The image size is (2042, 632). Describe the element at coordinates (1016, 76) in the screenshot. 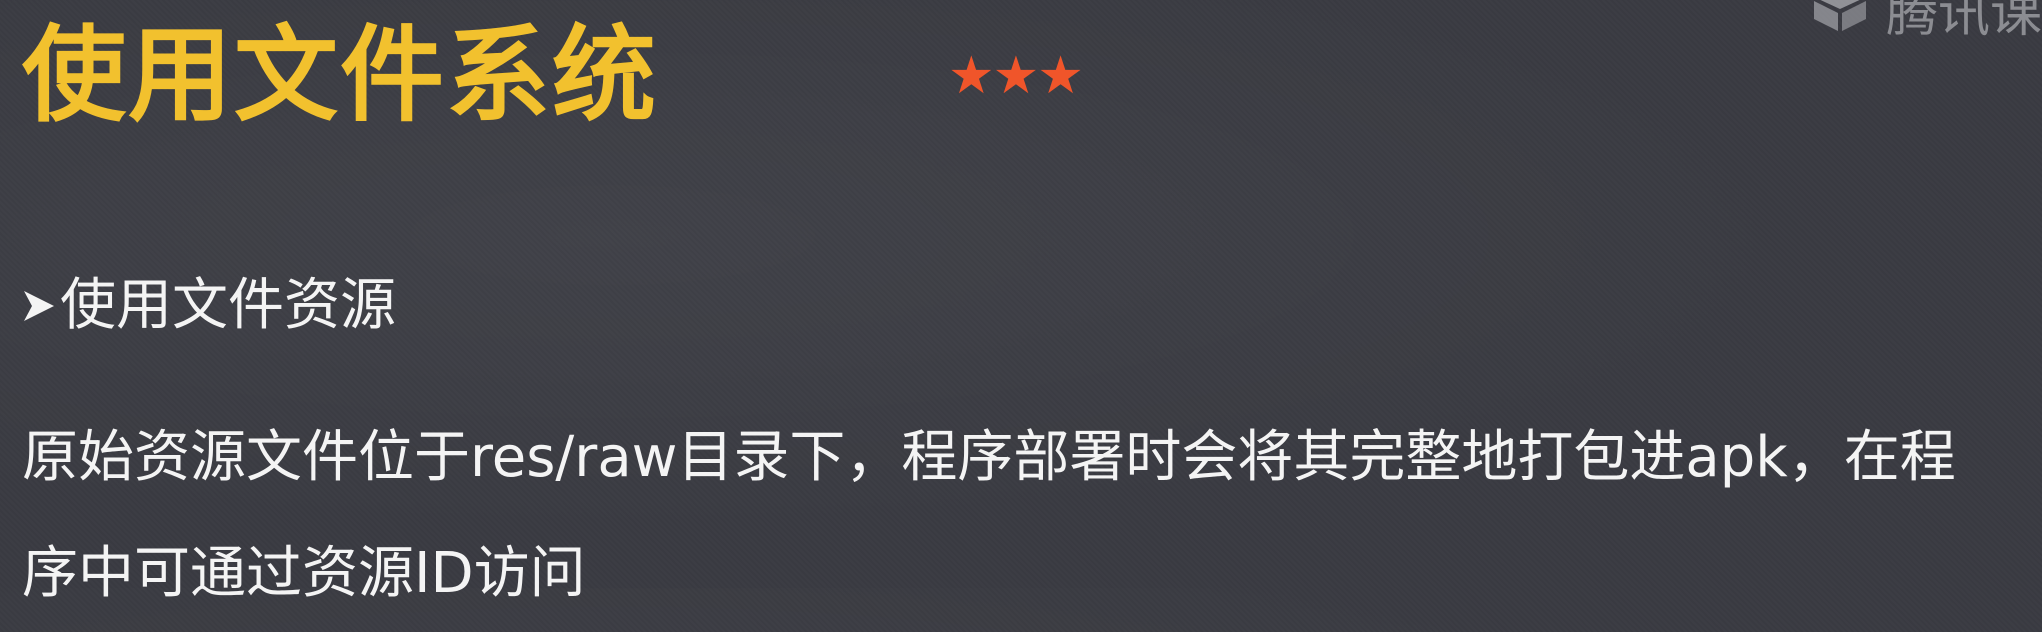

I see `difficulty-stars: ★★★` at that location.